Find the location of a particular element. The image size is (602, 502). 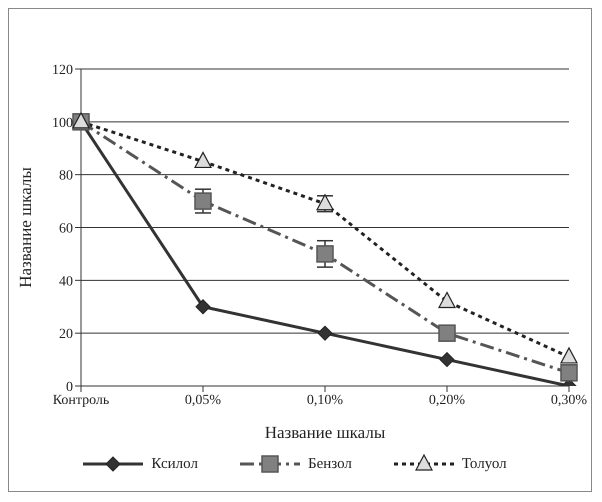

x-tick-label: 0,30% is located at coordinates (569, 400).